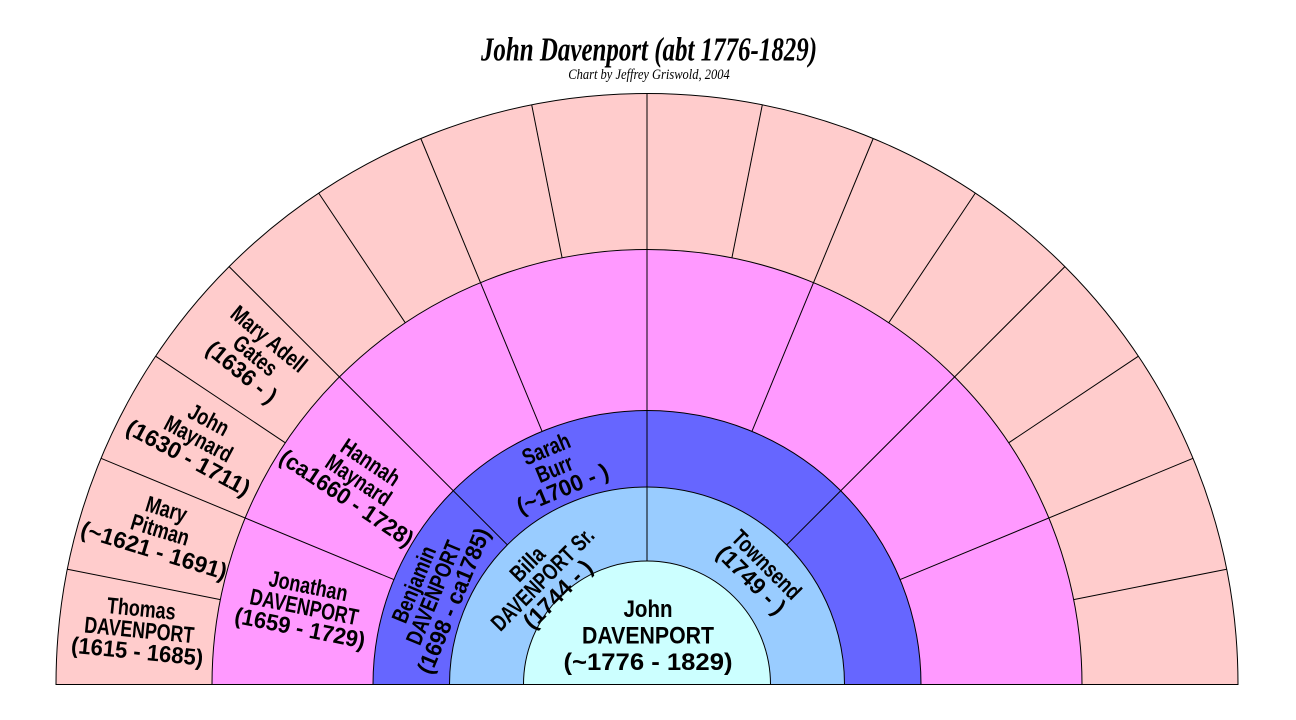 The height and width of the screenshot is (720, 1296). I want to click on svg-text: John Davenport (abt 1776-1829), so click(648, 50).